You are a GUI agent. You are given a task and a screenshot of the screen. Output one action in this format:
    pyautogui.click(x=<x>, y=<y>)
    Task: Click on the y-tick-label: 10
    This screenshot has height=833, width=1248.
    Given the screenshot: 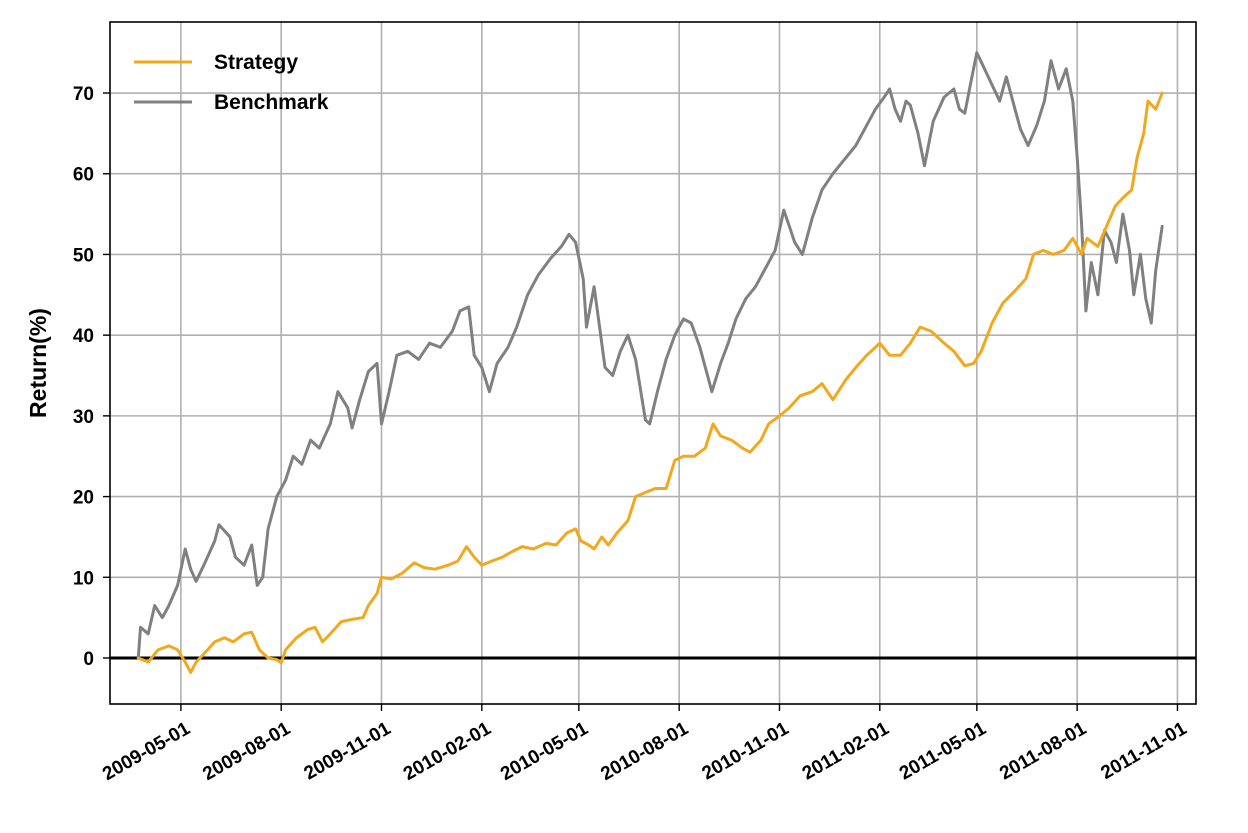 What is the action you would take?
    pyautogui.click(x=83, y=578)
    